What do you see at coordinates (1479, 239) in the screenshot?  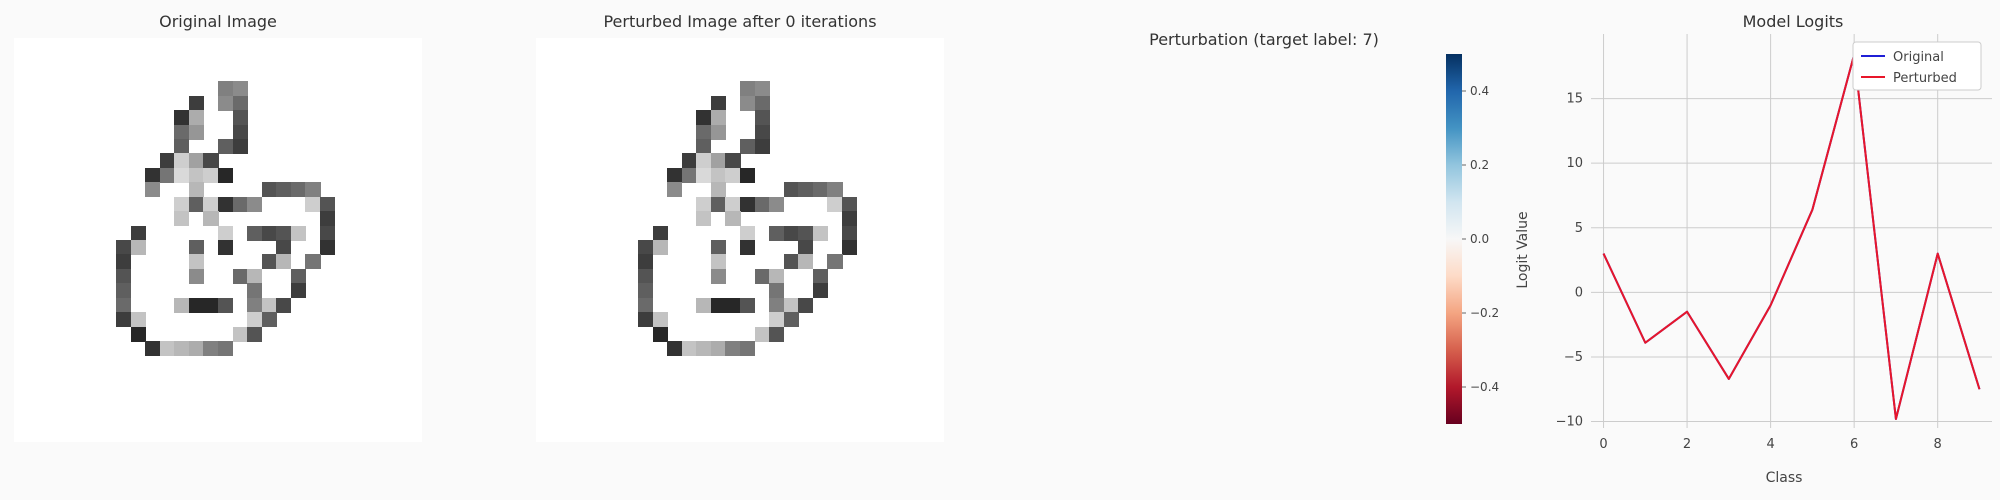 I see `colorbar-tick-label: 0.0` at bounding box center [1479, 239].